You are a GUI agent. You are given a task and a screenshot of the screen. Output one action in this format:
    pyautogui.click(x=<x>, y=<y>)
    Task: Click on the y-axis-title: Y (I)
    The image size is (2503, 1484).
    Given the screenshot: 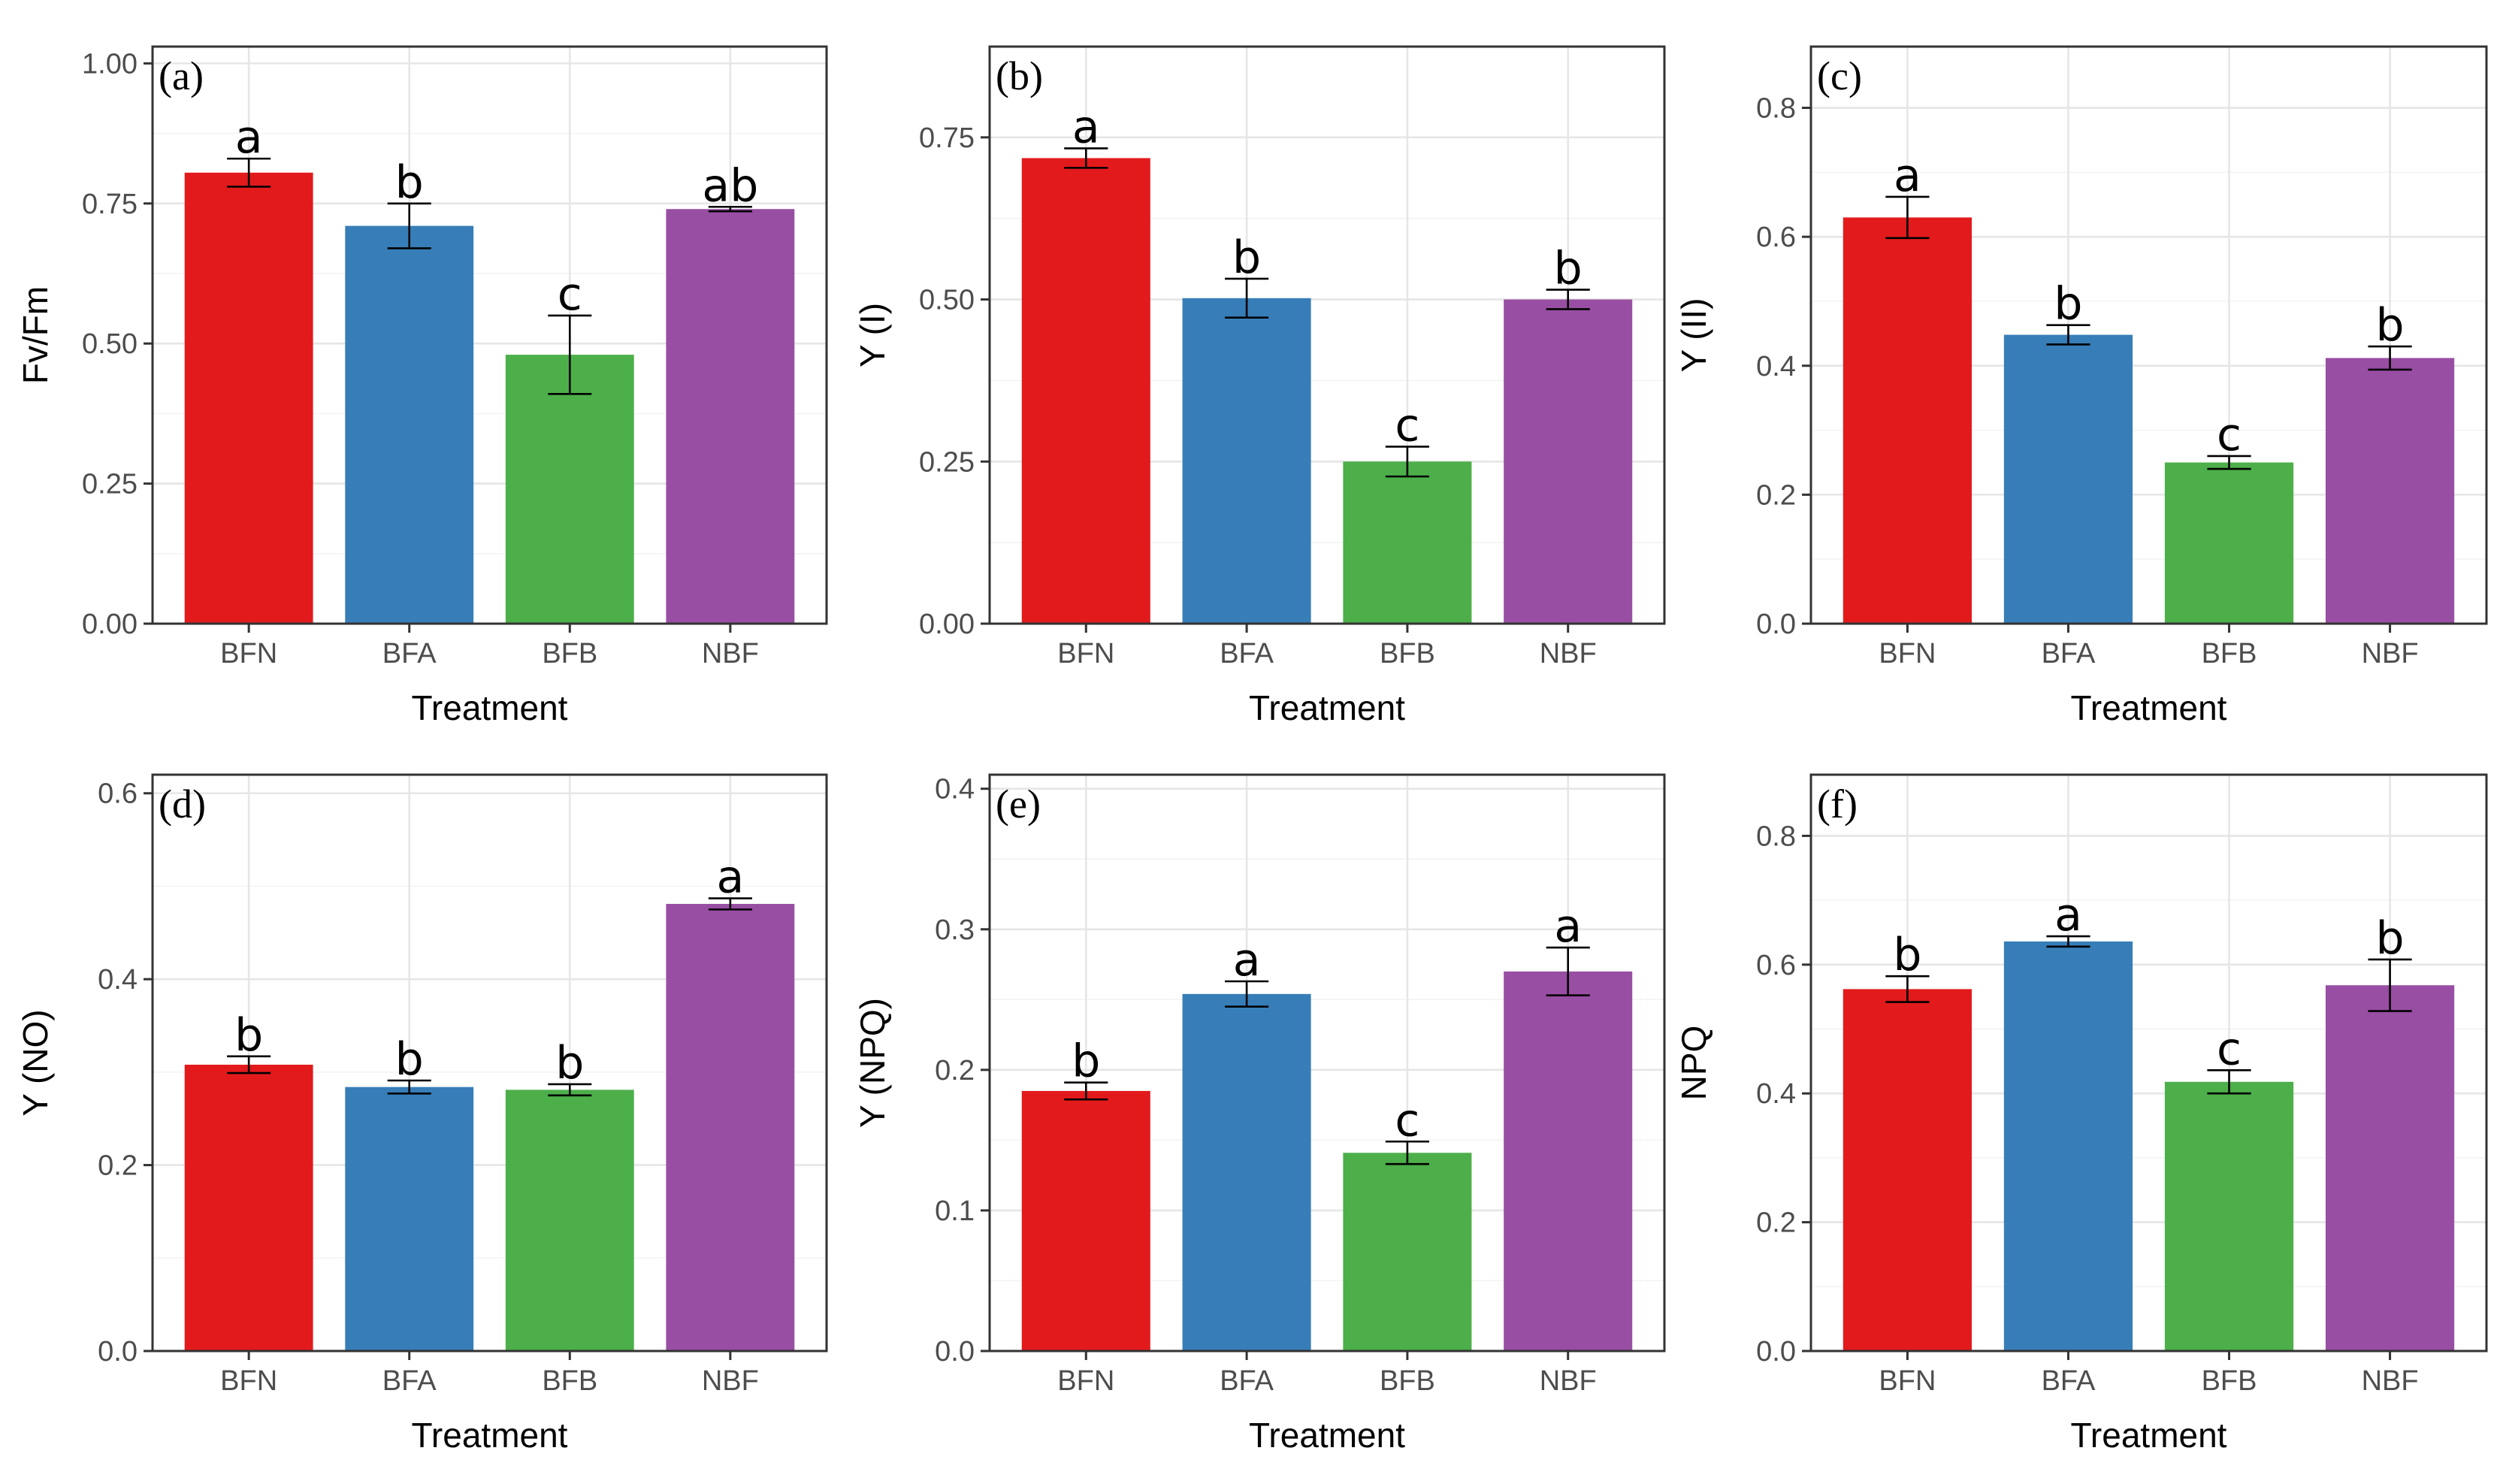 What is the action you would take?
    pyautogui.click(x=872, y=335)
    